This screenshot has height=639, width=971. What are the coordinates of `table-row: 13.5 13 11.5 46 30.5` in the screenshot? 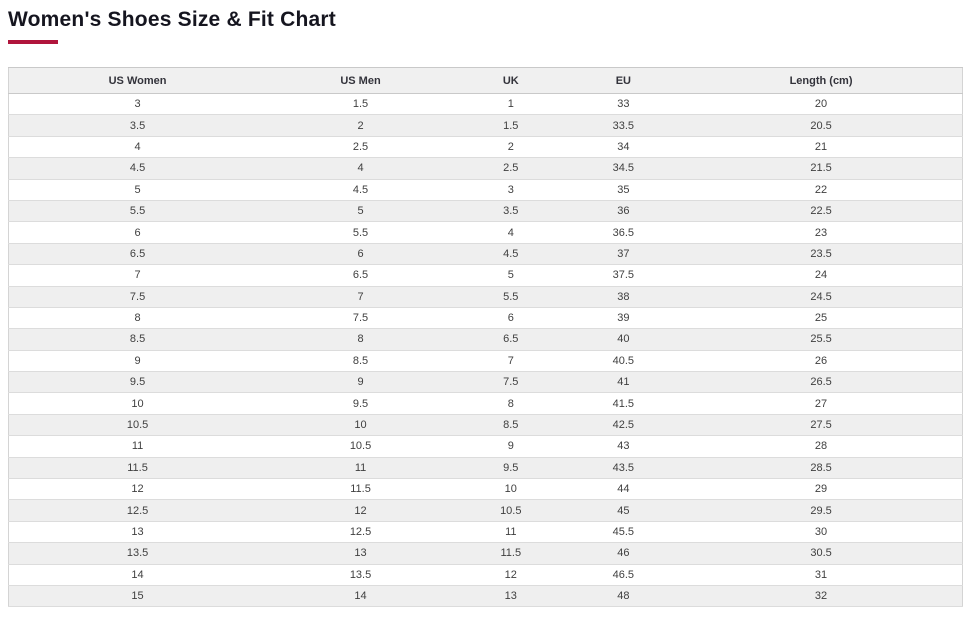 It's located at (485, 553).